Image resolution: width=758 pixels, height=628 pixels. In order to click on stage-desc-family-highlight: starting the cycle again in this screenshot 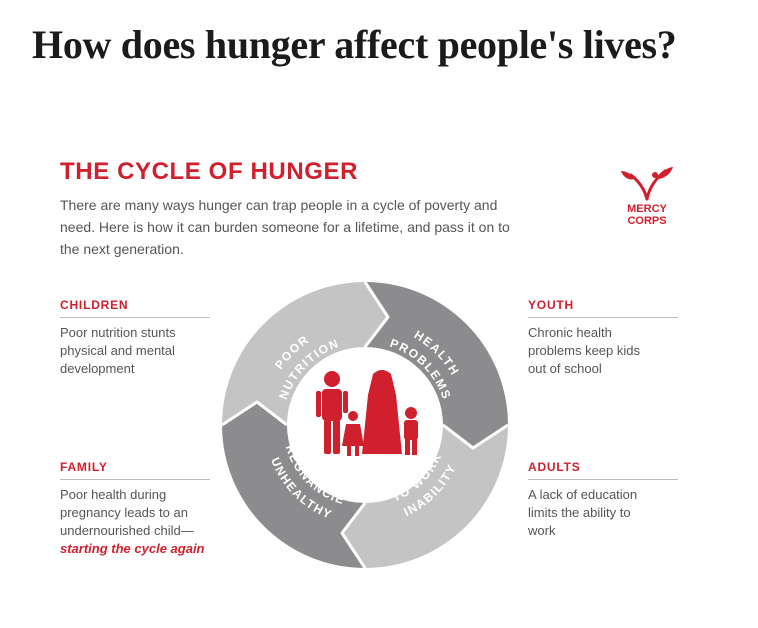, I will do `click(132, 548)`.